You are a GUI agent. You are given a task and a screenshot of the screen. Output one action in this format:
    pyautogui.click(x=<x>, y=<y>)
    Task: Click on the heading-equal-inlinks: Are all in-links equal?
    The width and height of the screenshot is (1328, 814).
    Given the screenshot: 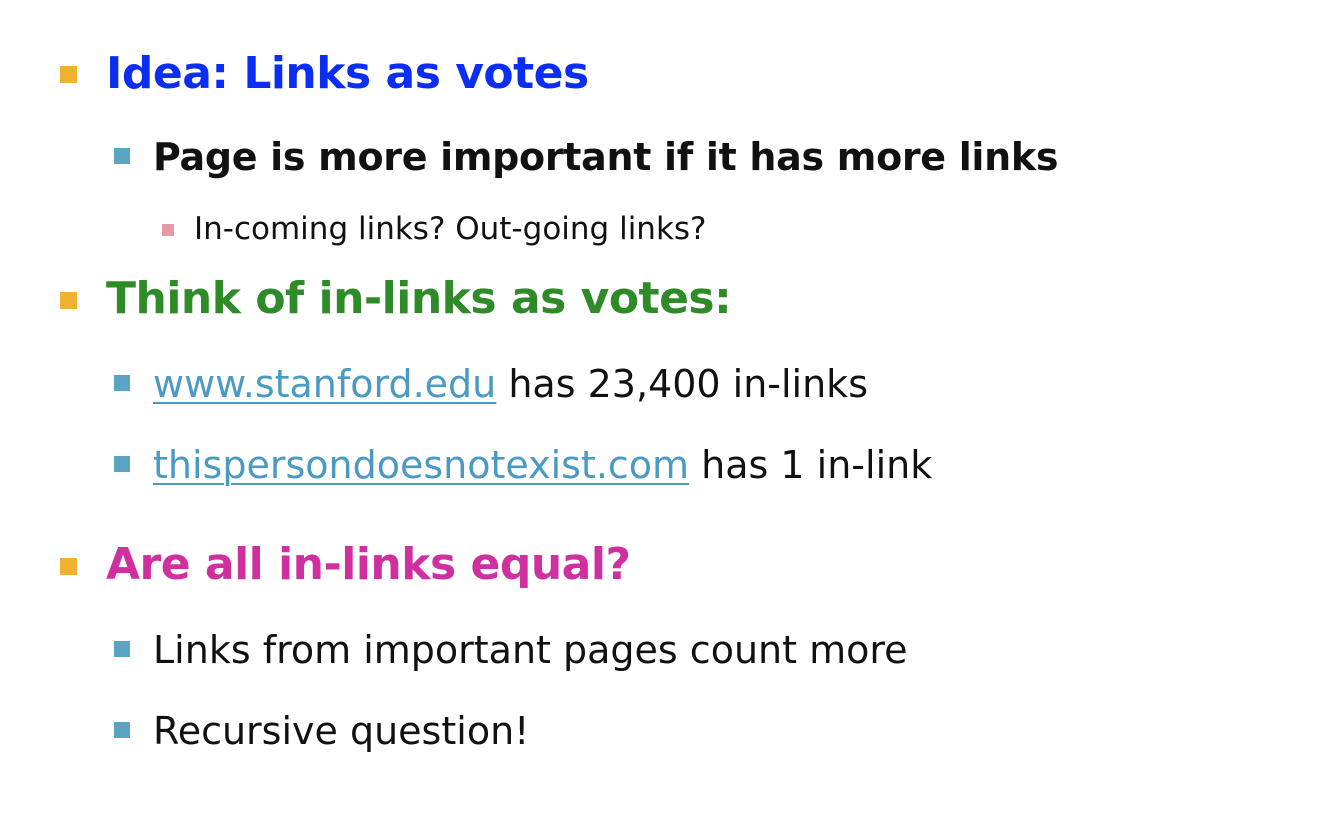 What is the action you would take?
    pyautogui.click(x=368, y=564)
    